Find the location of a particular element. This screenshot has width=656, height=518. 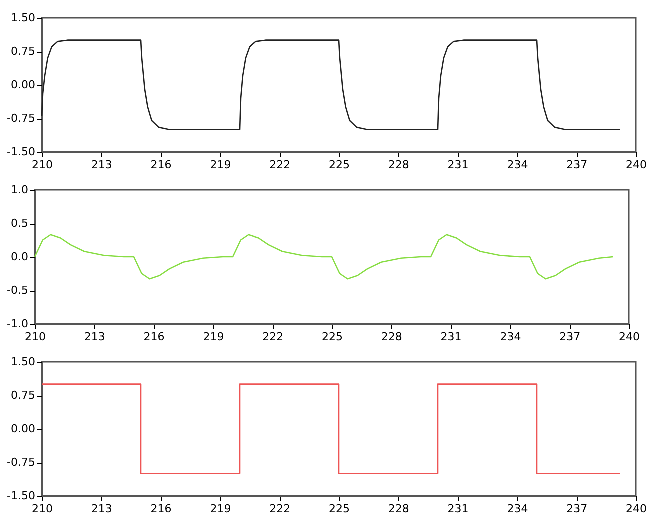

y-tick-label: -1.0 is located at coordinates (17, 324).